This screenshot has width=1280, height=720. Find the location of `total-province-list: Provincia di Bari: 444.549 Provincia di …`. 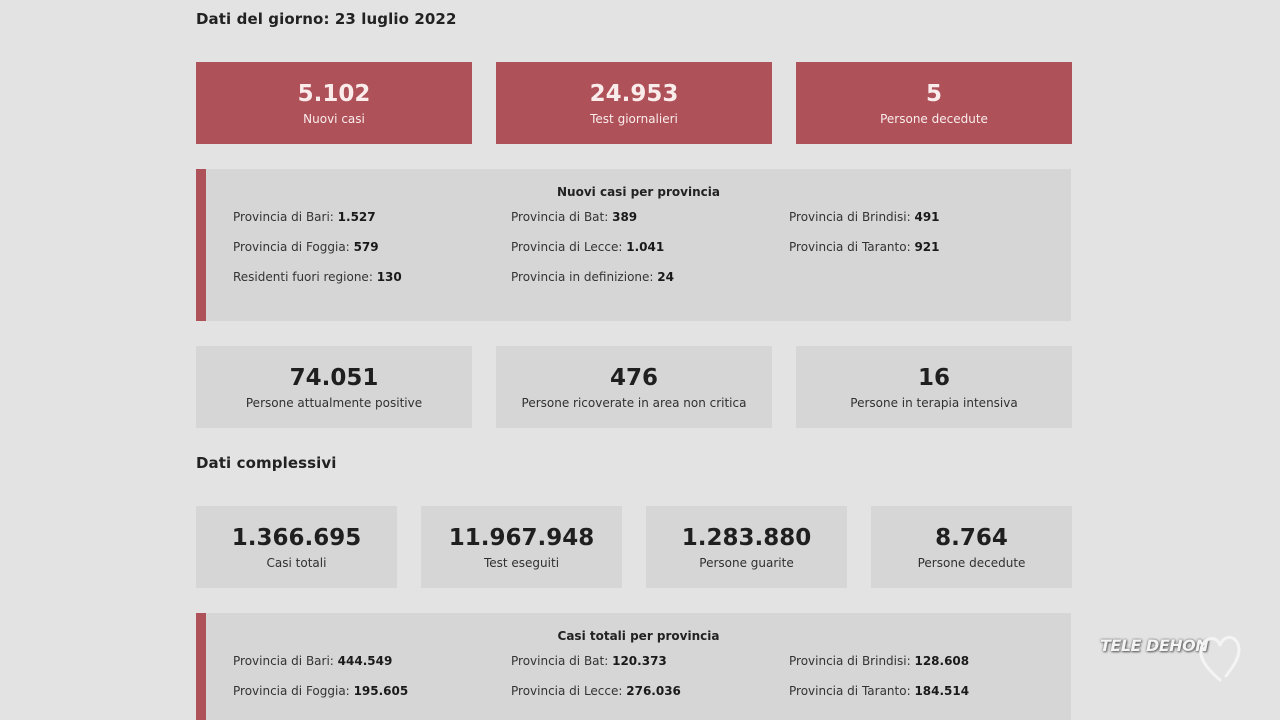

total-province-list: Provincia di Bari: 444.549 Provincia di … is located at coordinates (652, 676).